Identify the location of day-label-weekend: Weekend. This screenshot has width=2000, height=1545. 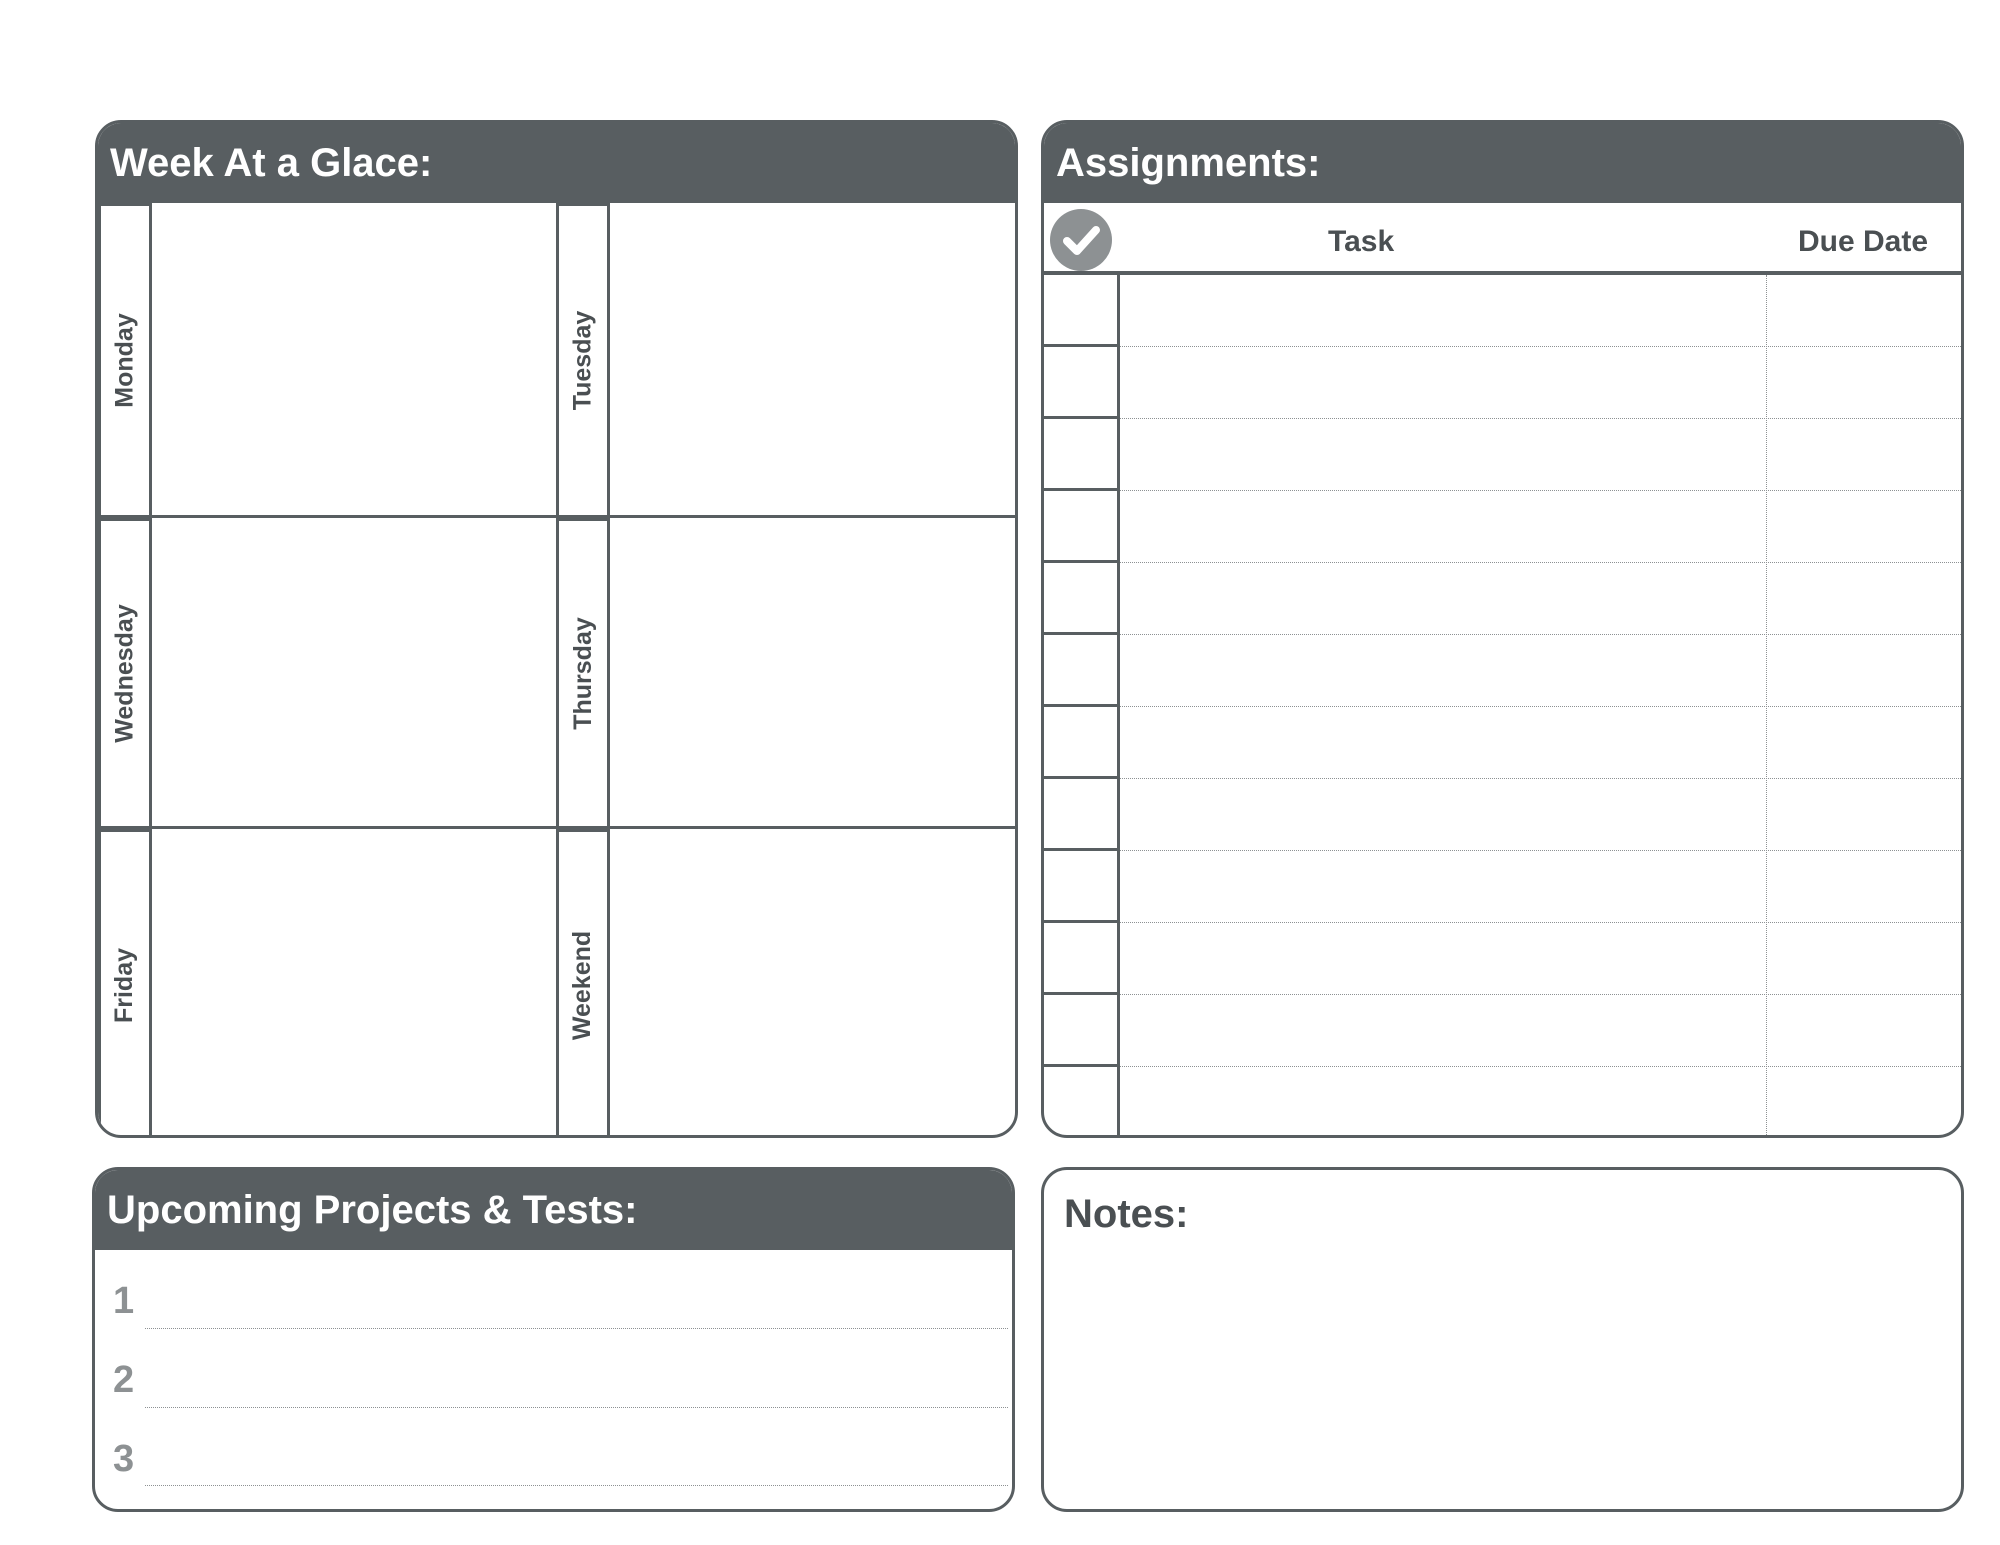
(583, 982).